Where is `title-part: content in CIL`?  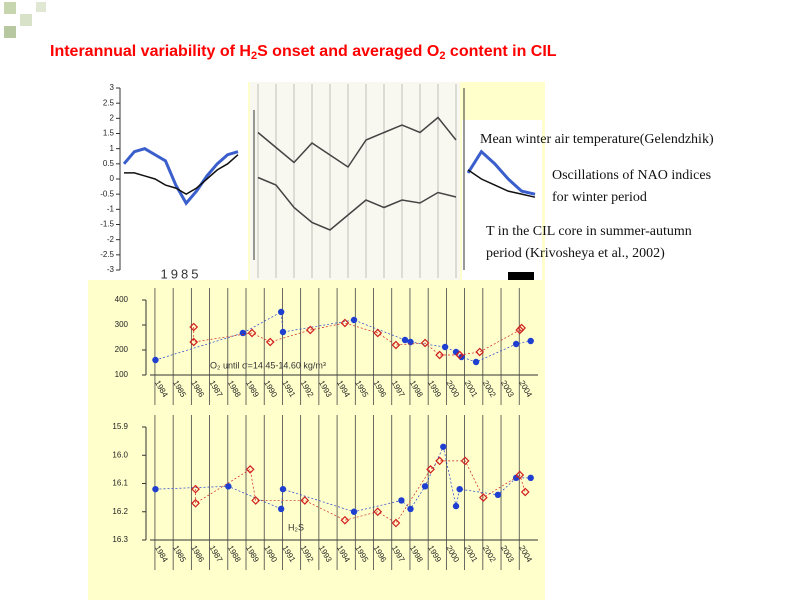 title-part: content in CIL is located at coordinates (500, 51).